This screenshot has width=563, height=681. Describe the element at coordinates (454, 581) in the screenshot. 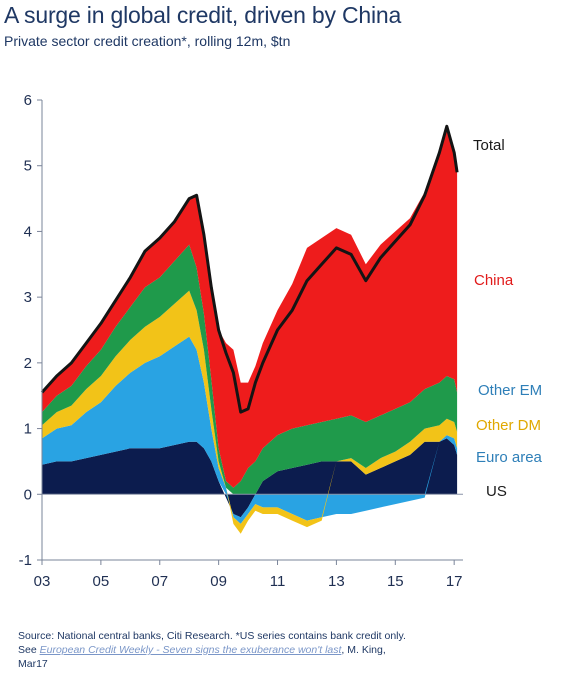

I see `x-tick-label: 17` at that location.